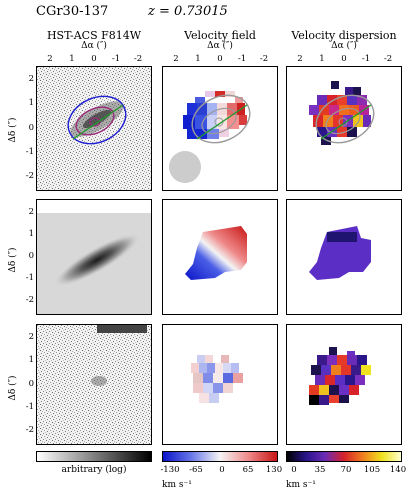 The height and width of the screenshot is (497, 415). I want to click on colorbar-tick-label: -130, so click(170, 470).